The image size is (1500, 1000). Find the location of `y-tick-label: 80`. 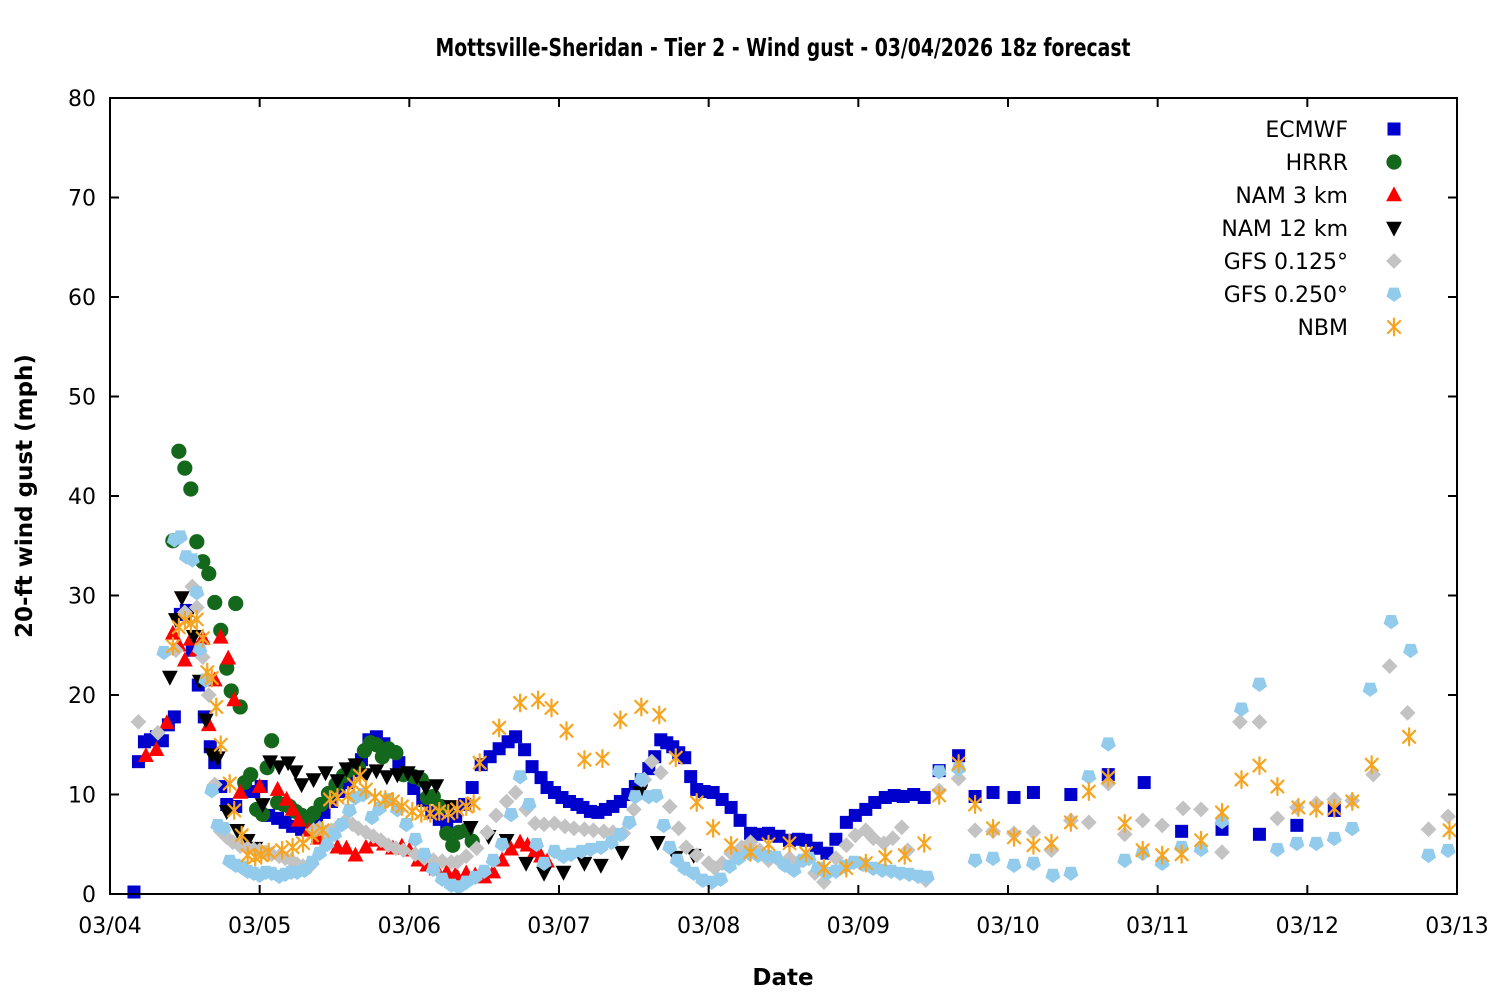

y-tick-label: 80 is located at coordinates (82, 99).